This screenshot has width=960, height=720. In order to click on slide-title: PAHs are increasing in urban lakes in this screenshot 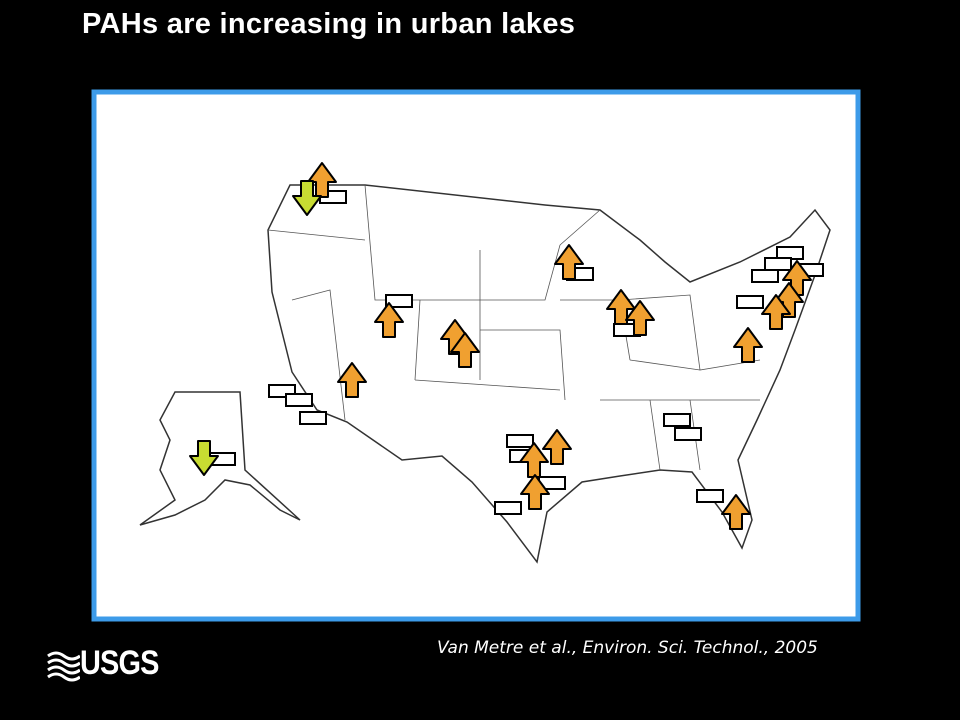, I will do `click(329, 24)`.